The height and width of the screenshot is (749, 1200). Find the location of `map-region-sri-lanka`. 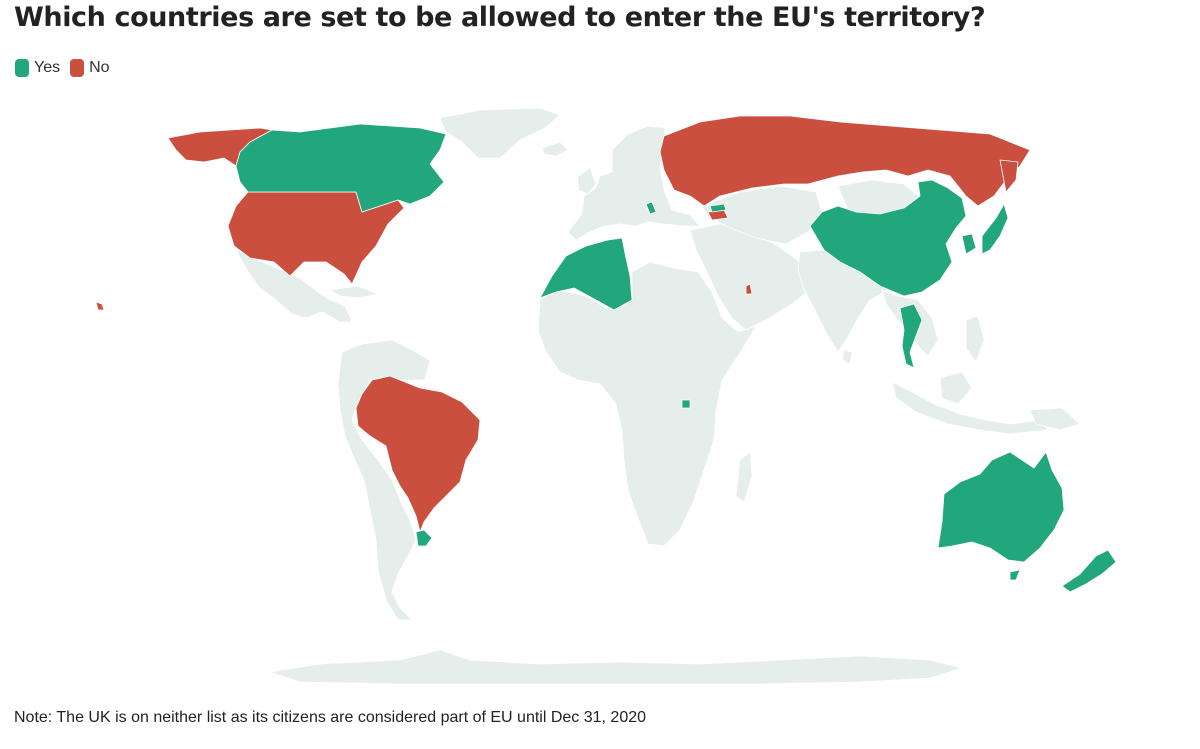

map-region-sri-lanka is located at coordinates (847, 357).